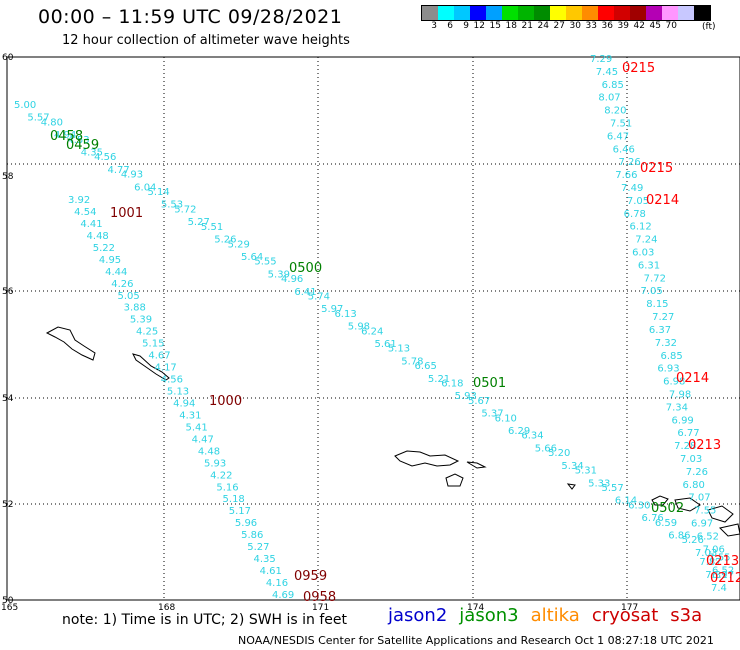  What do you see at coordinates (702, 523) in the screenshot?
I see `swh-value: 6.97` at bounding box center [702, 523].